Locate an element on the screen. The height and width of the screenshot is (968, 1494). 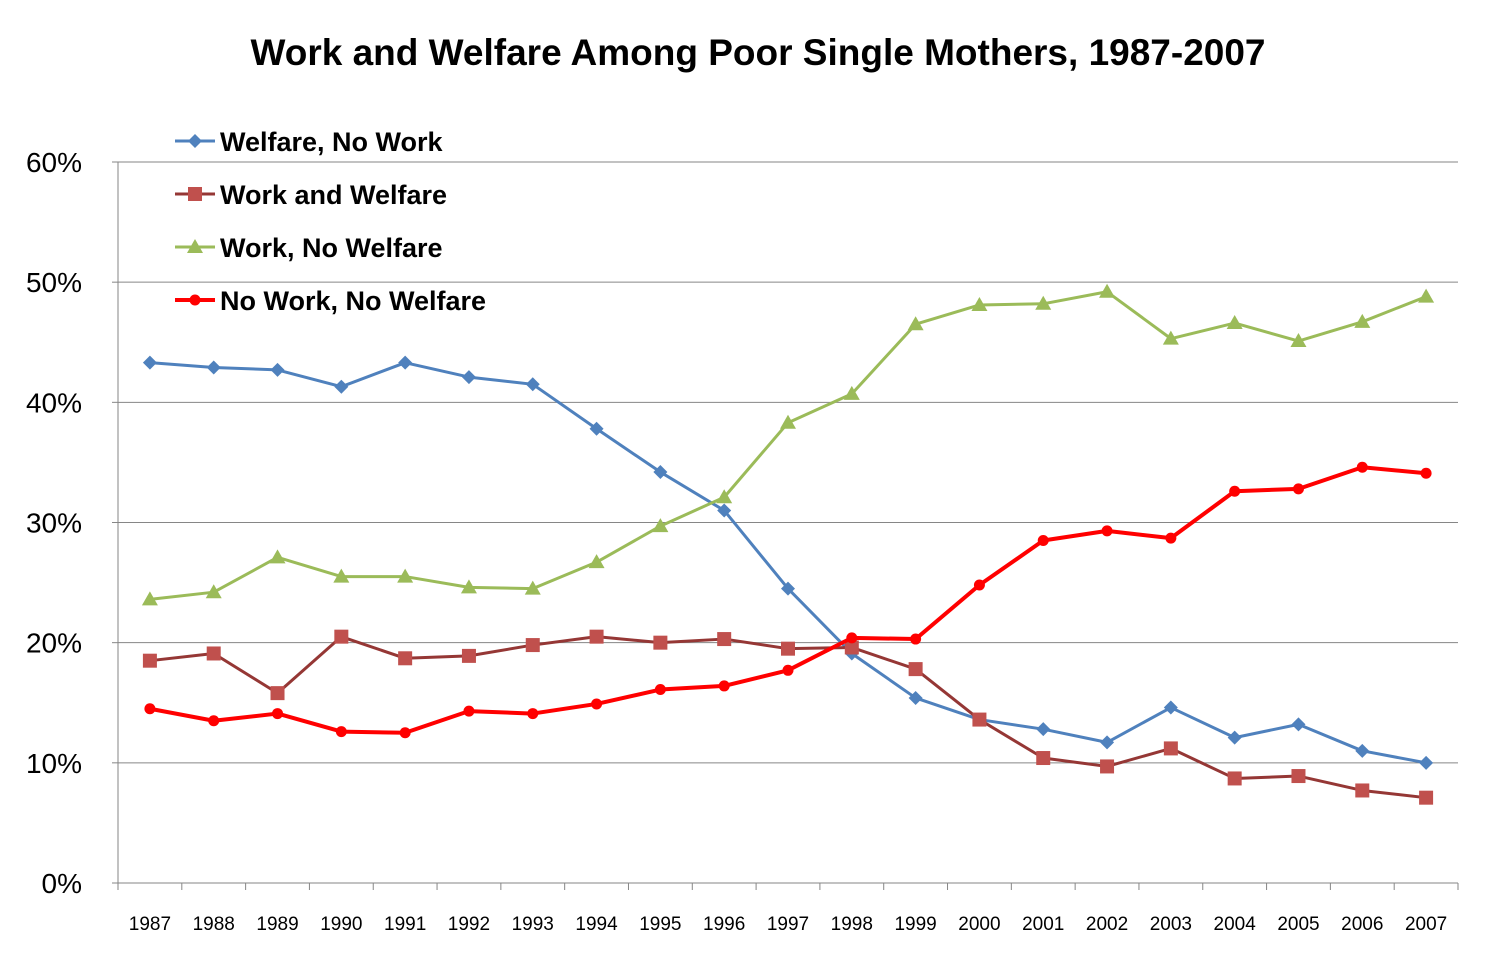
x-tick-label: 1994 is located at coordinates (596, 924).